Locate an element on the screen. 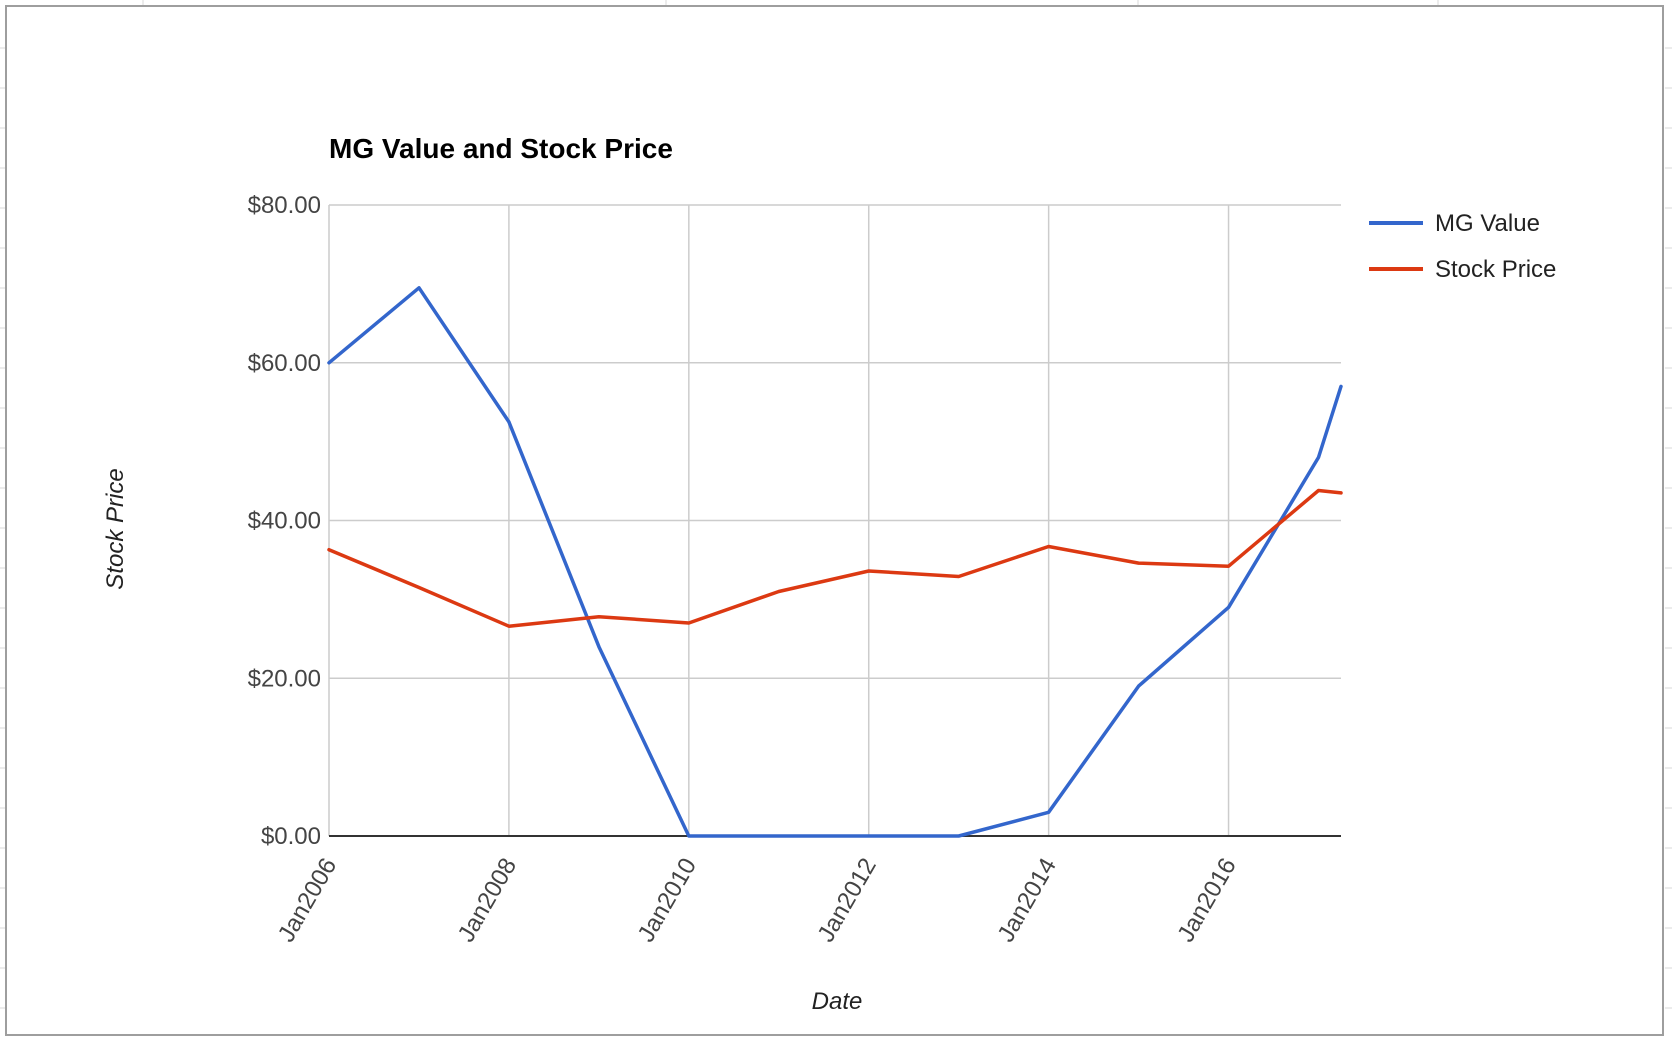 Image resolution: width=1672 pixels, height=1039 pixels. legend-label-stock-price: Stock Price is located at coordinates (1495, 269).